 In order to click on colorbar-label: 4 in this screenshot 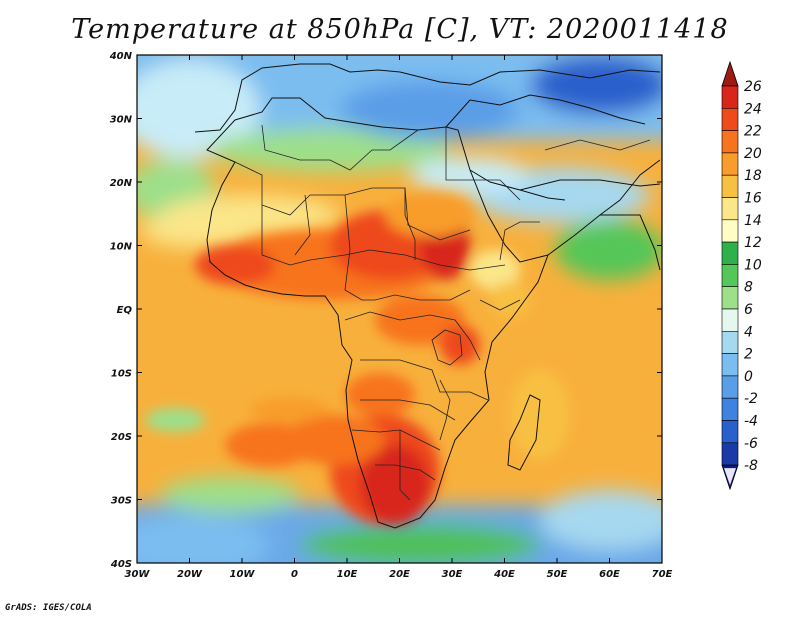, I will do `click(748, 332)`.